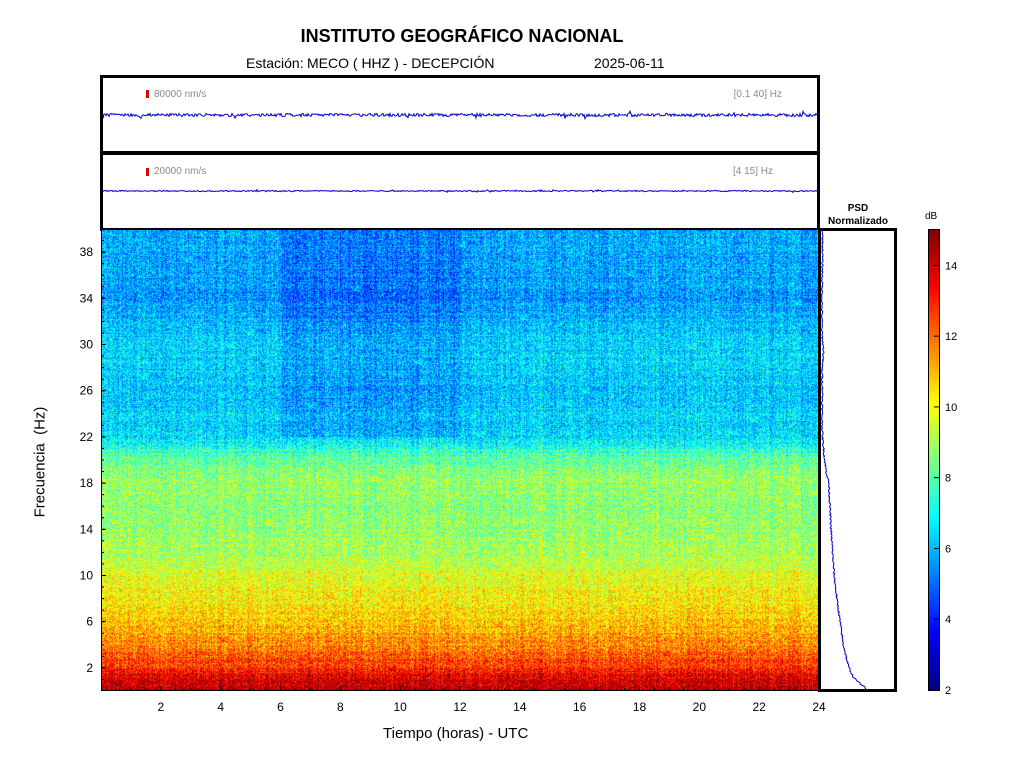 Image resolution: width=1024 pixels, height=768 pixels. What do you see at coordinates (89, 622) in the screenshot?
I see `y-tick-label: 6` at bounding box center [89, 622].